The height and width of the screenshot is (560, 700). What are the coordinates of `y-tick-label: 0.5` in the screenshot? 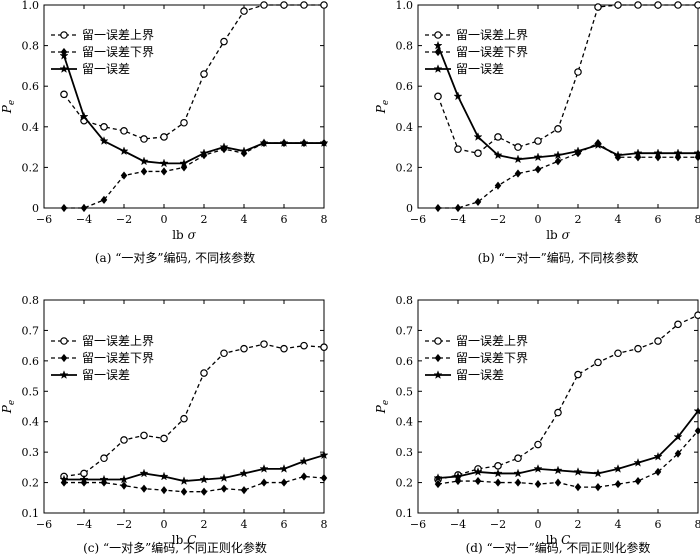 It's located at (31, 391).